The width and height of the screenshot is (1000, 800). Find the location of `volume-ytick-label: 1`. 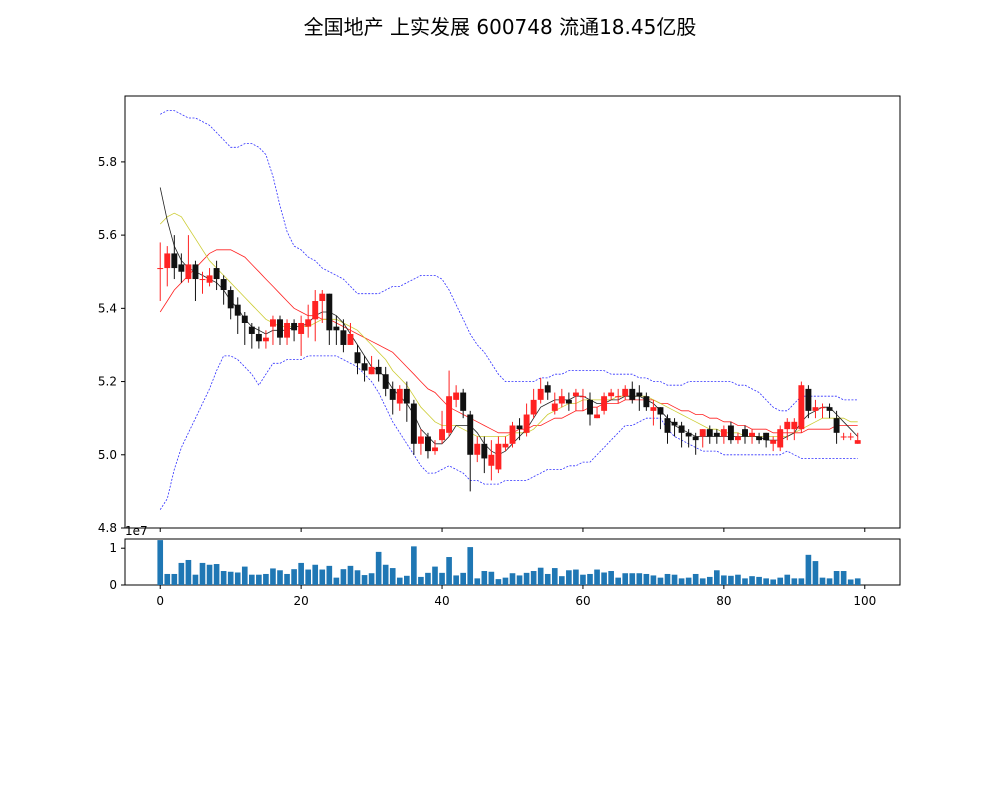

volume-ytick-label: 1 is located at coordinates (113, 548).